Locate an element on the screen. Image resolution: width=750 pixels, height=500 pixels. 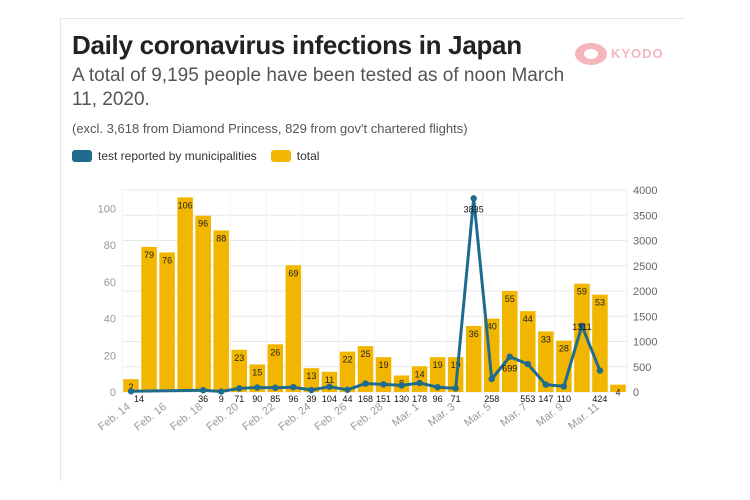
bar-value-label: 53 is located at coordinates (600, 303).